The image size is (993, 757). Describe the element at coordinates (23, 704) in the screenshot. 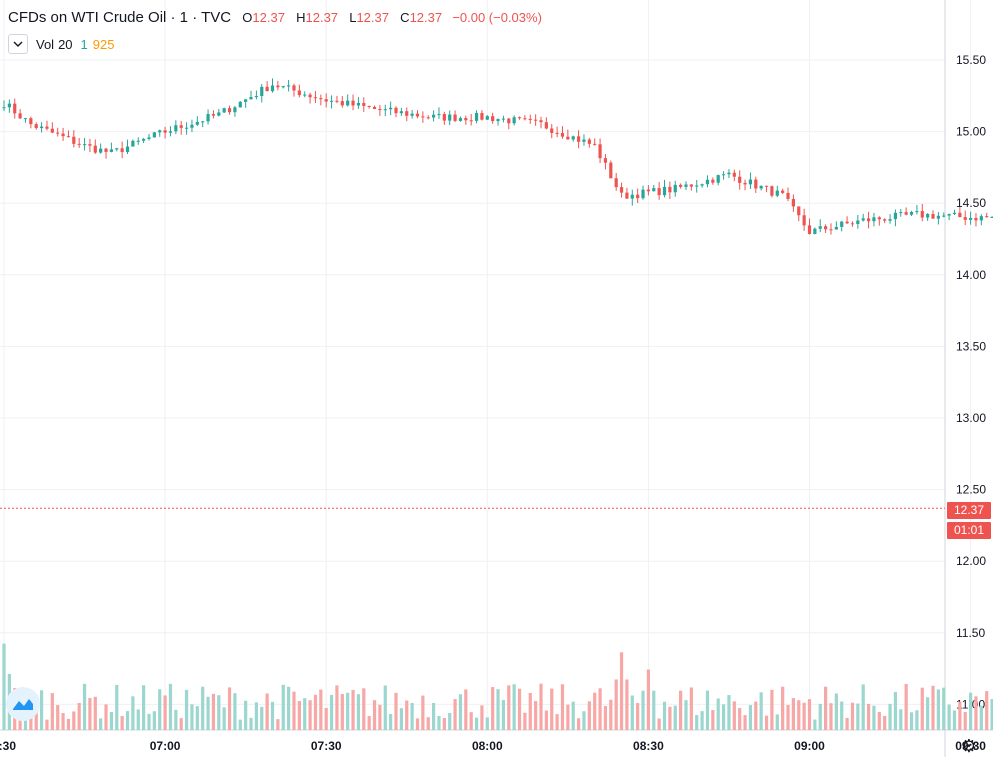

I see `tradingview-logo-icon` at that location.